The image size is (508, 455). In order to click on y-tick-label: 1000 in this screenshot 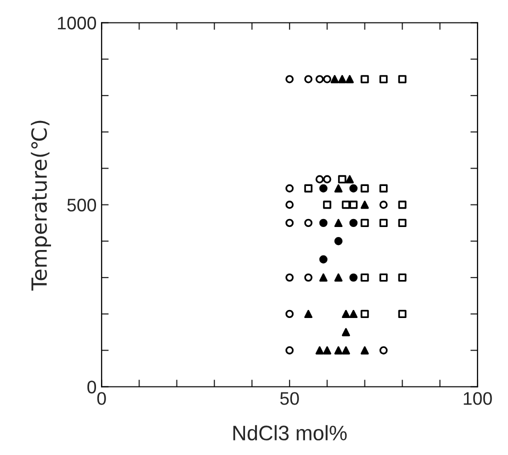, I will do `click(77, 23)`.